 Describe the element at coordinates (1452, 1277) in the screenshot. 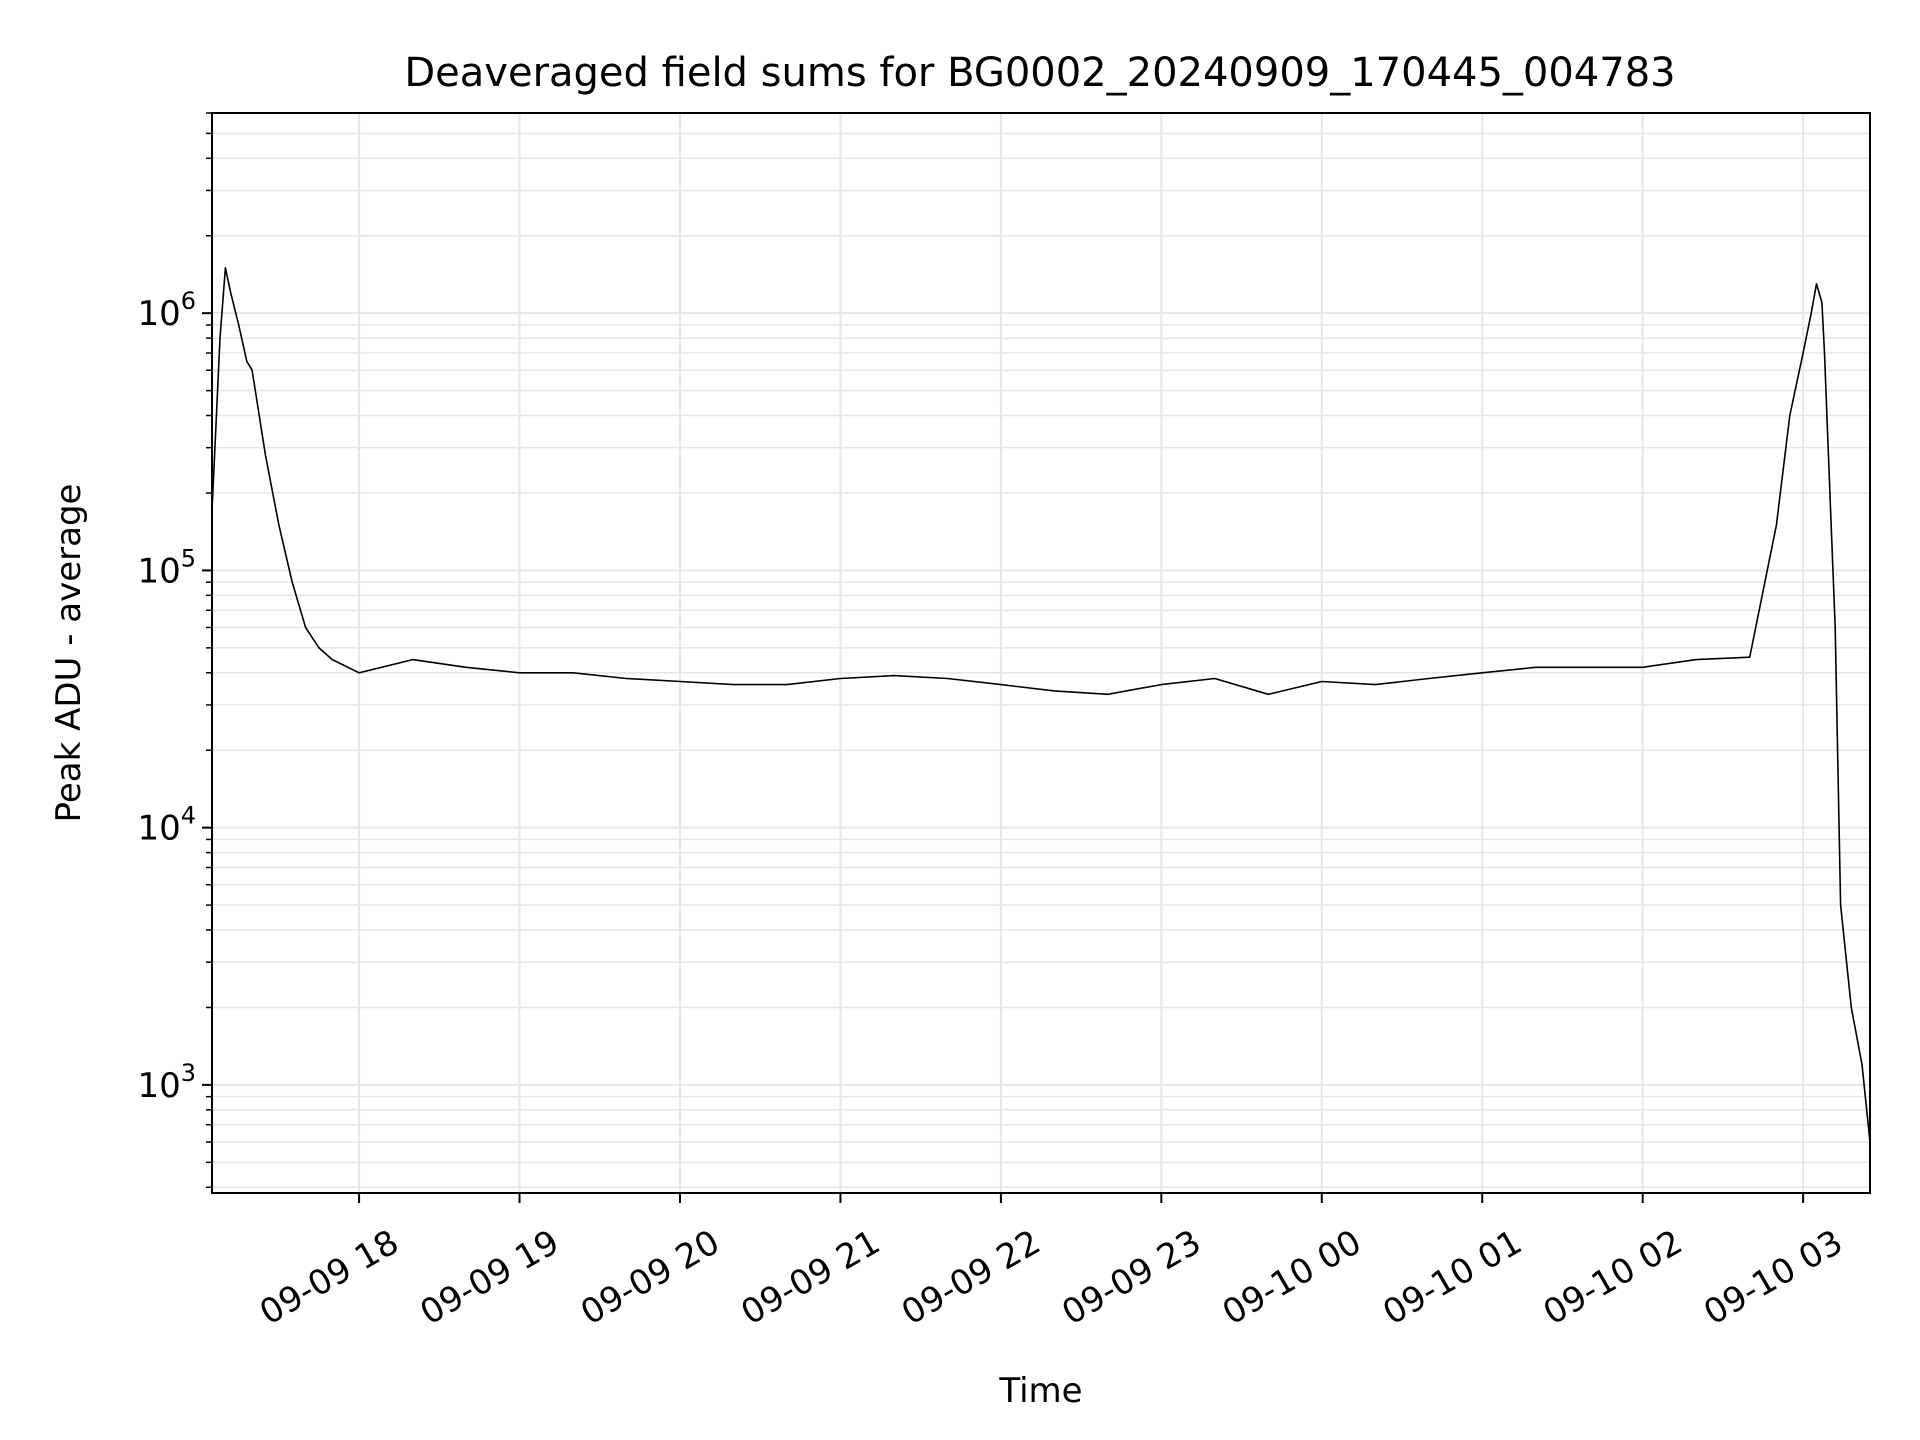

I see `x-tick-label: 09-10 01` at that location.